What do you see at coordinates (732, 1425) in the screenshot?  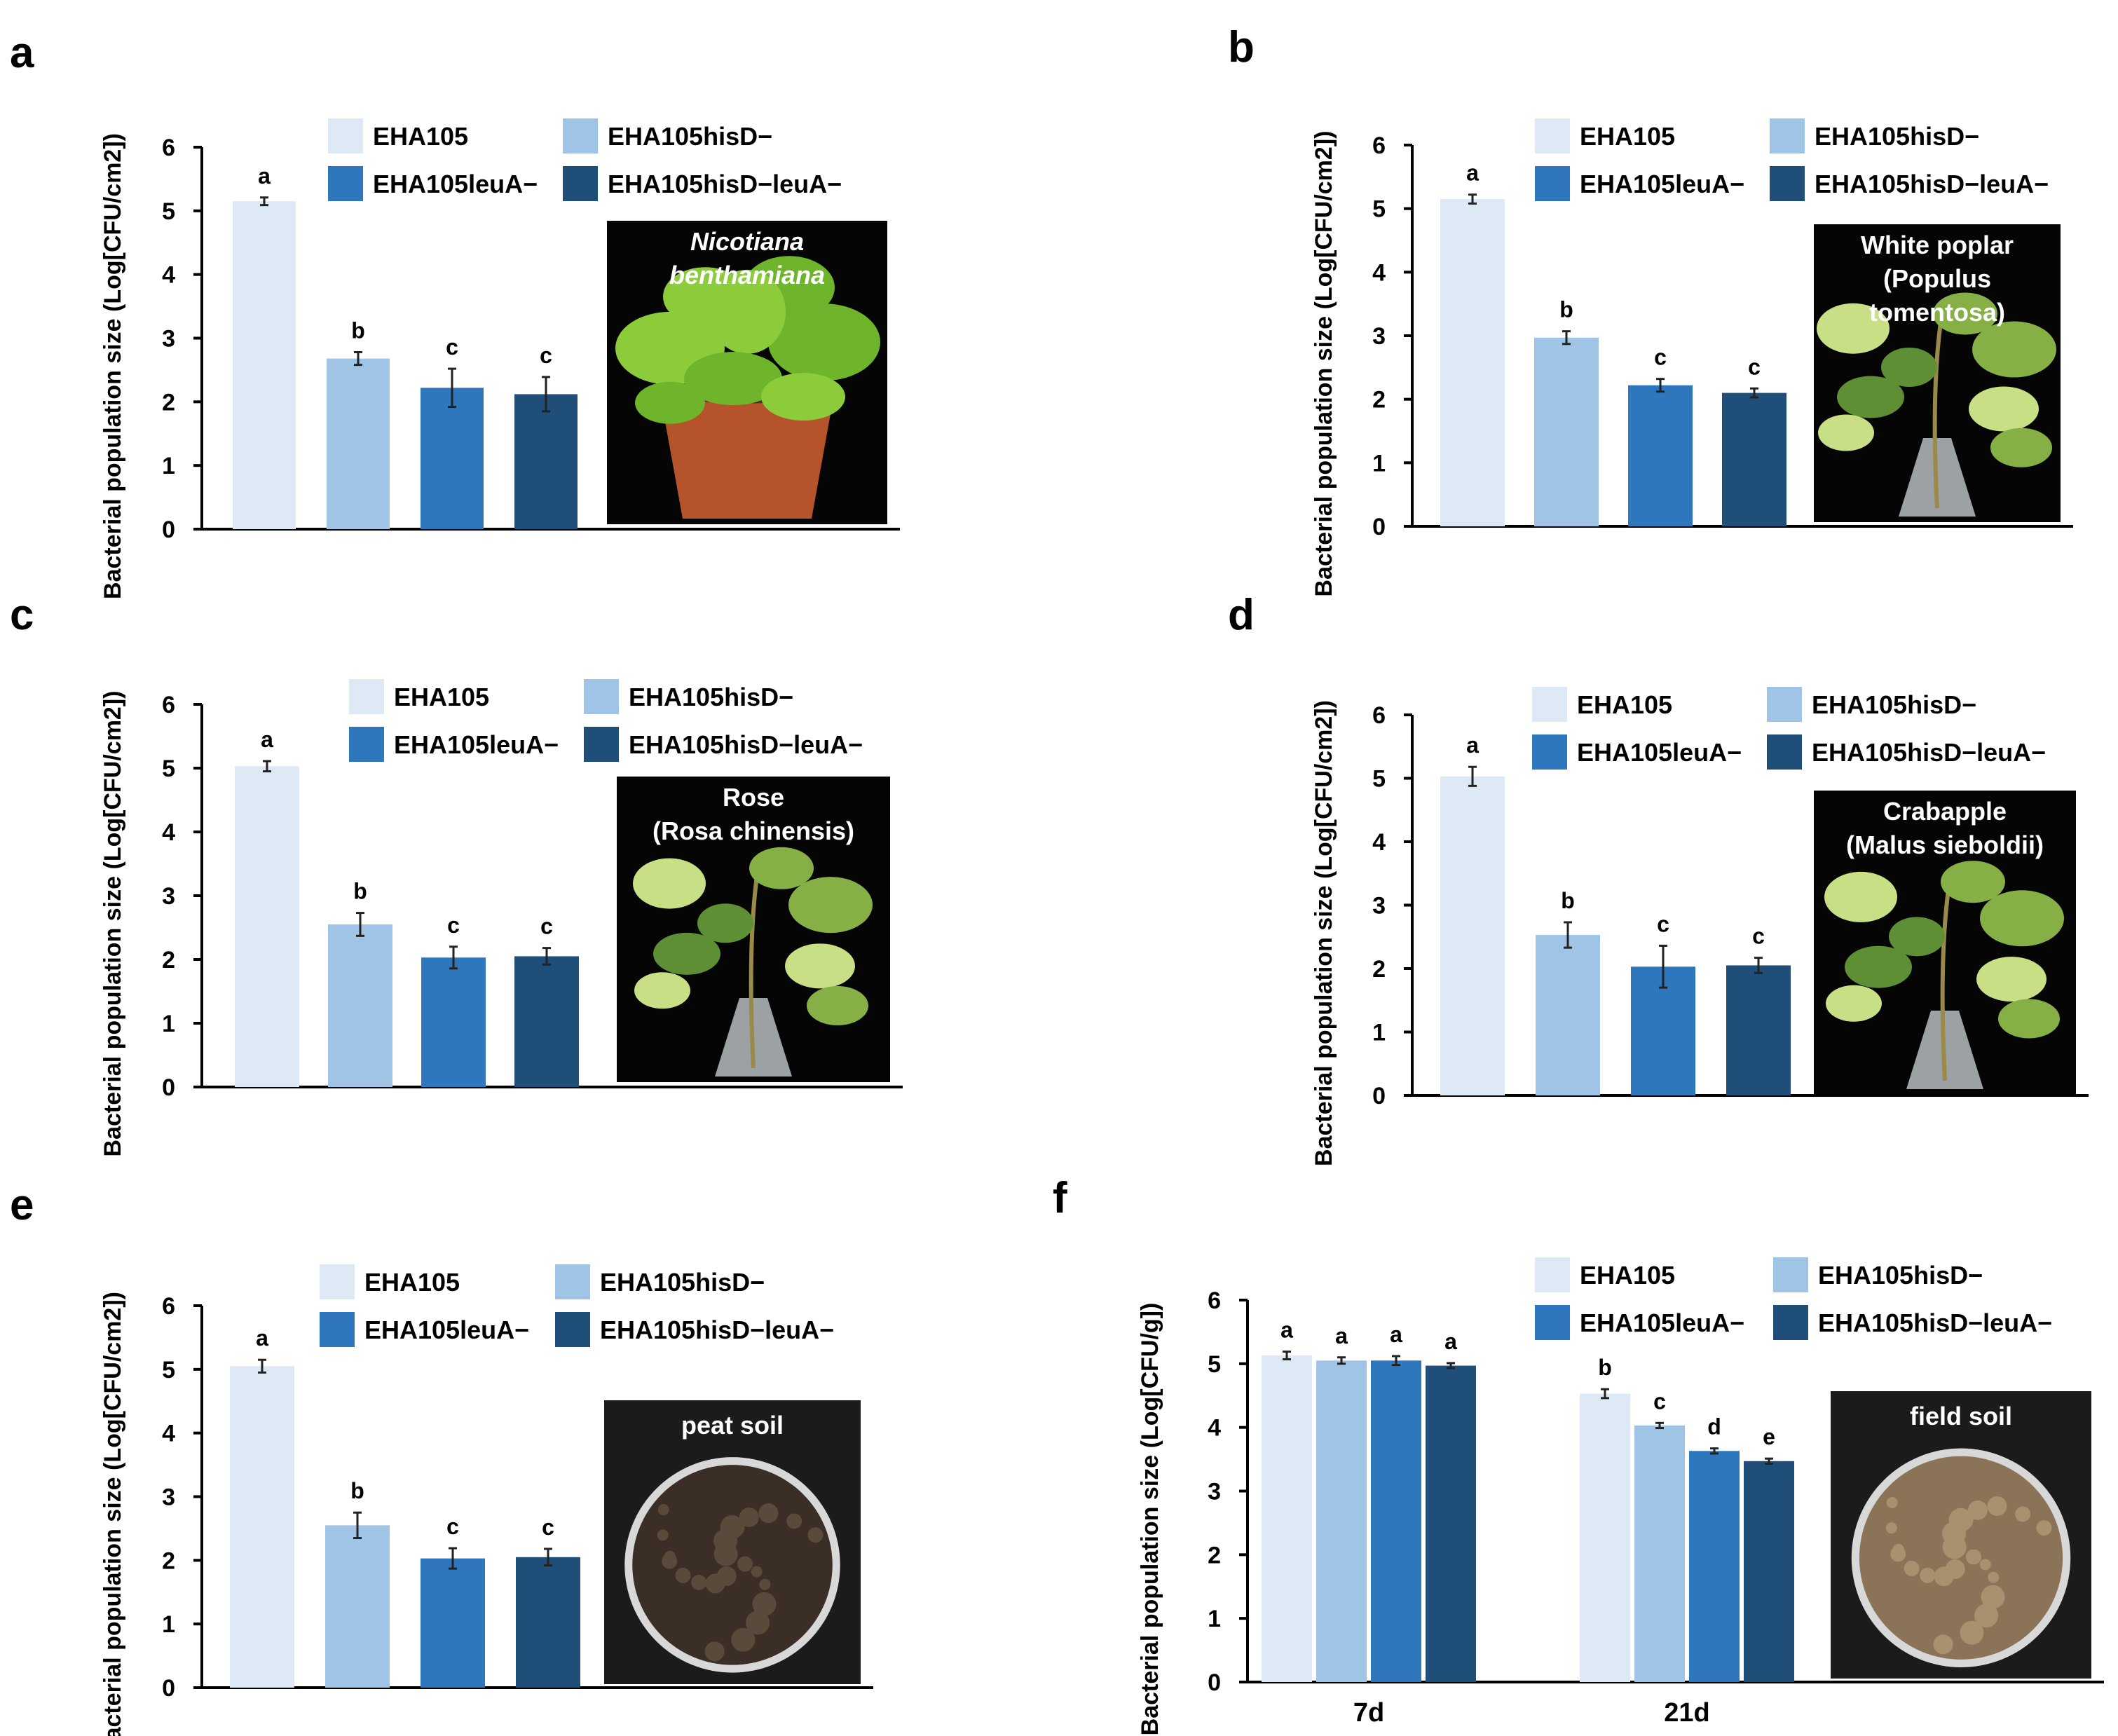 I see `photo-caption: peat soil` at bounding box center [732, 1425].